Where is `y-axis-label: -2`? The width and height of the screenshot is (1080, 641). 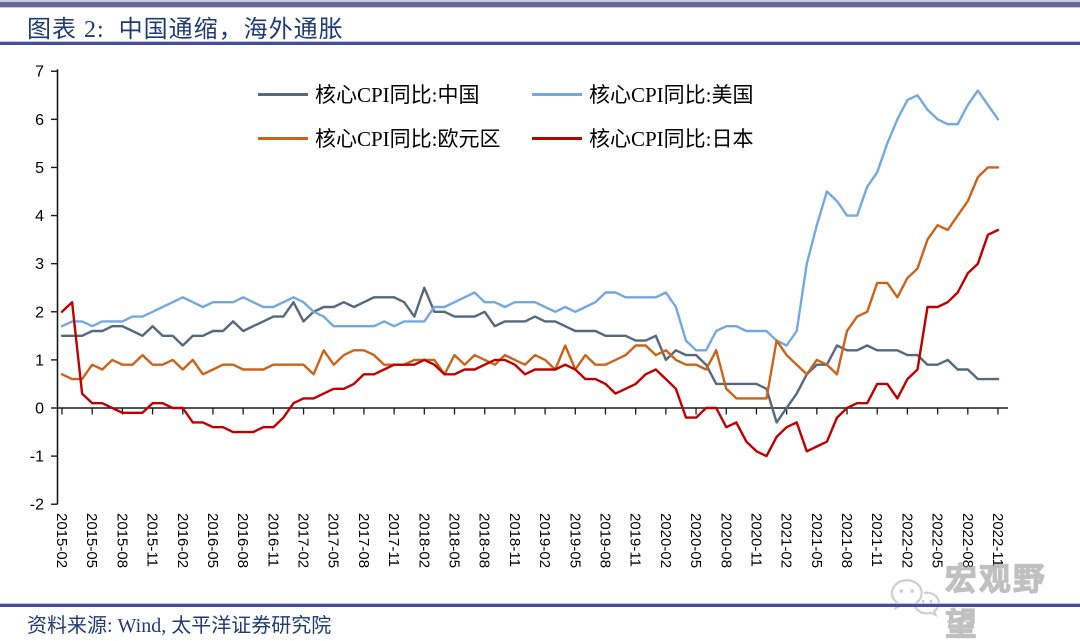 y-axis-label: -2 is located at coordinates (37, 505).